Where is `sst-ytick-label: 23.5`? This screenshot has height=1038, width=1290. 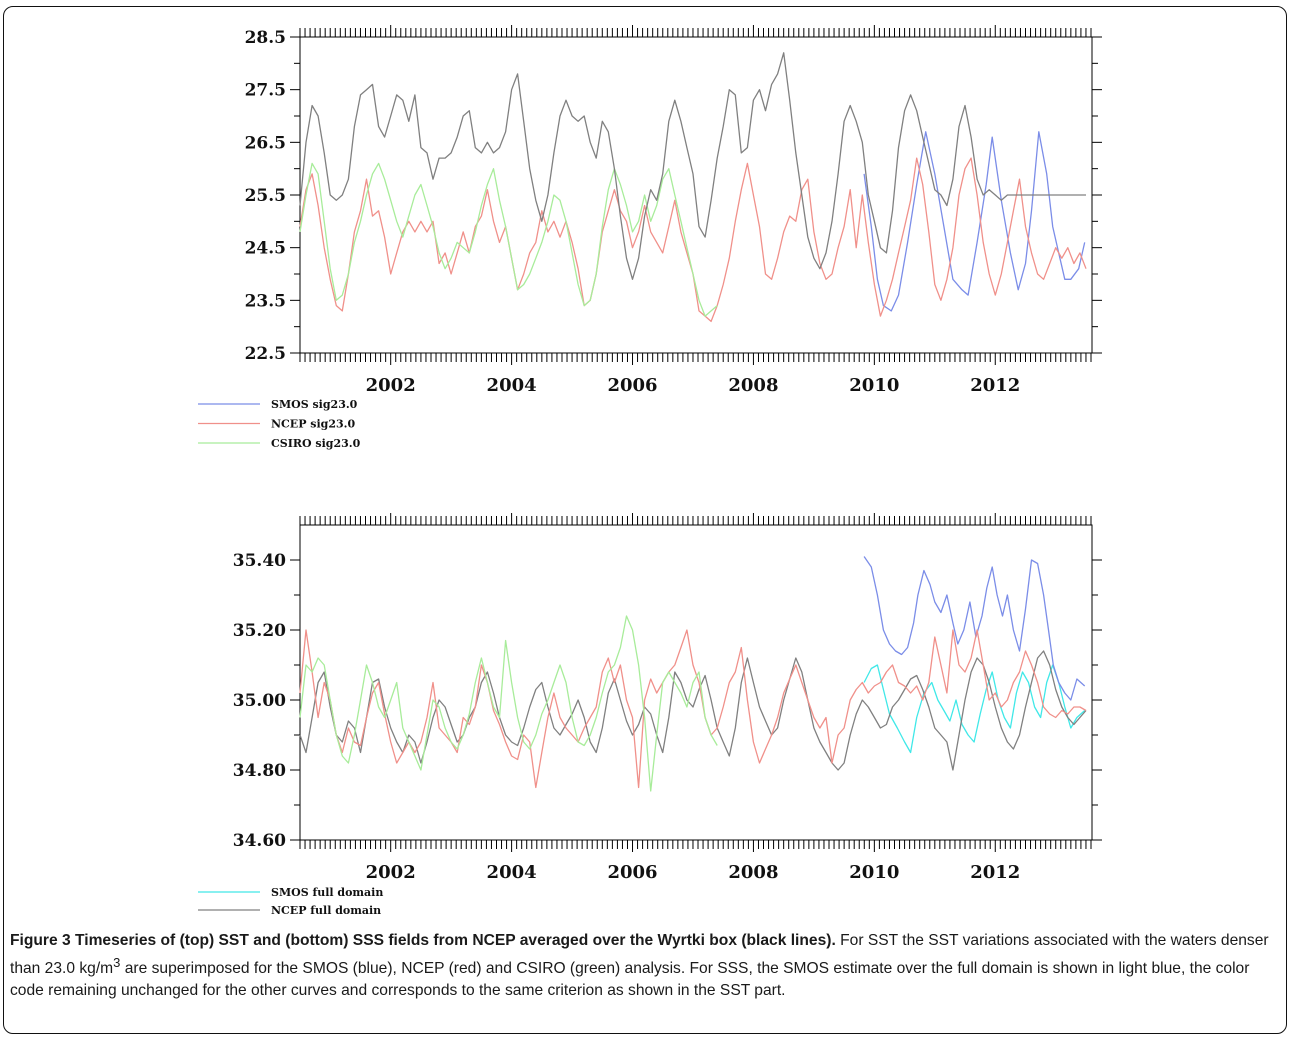
sst-ytick-label: 23.5 is located at coordinates (265, 301).